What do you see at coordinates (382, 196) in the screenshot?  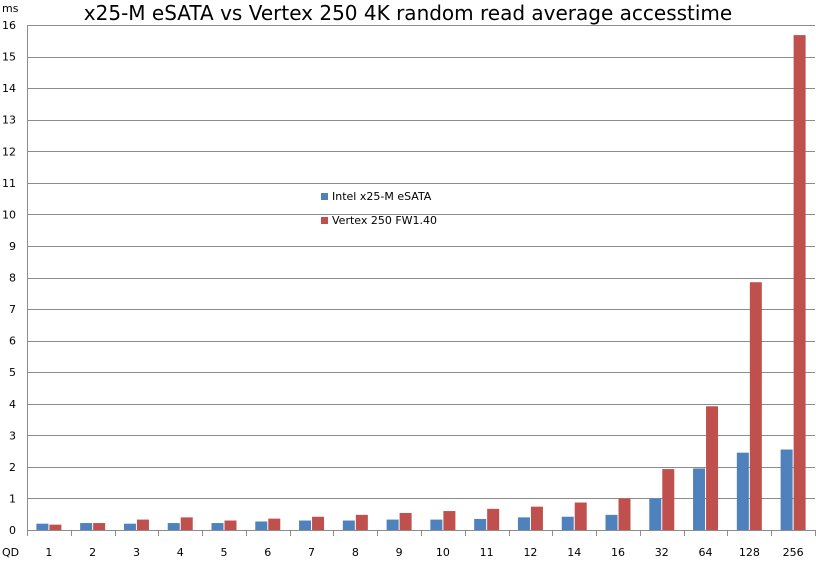 I see `legend-label: Intel x25-M eSATA` at bounding box center [382, 196].